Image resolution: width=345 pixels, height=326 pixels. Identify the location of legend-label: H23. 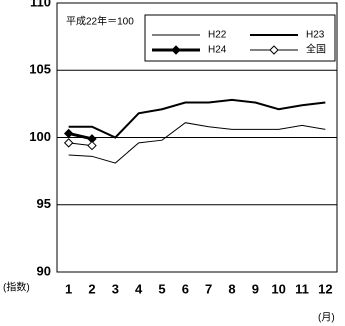
(315, 35).